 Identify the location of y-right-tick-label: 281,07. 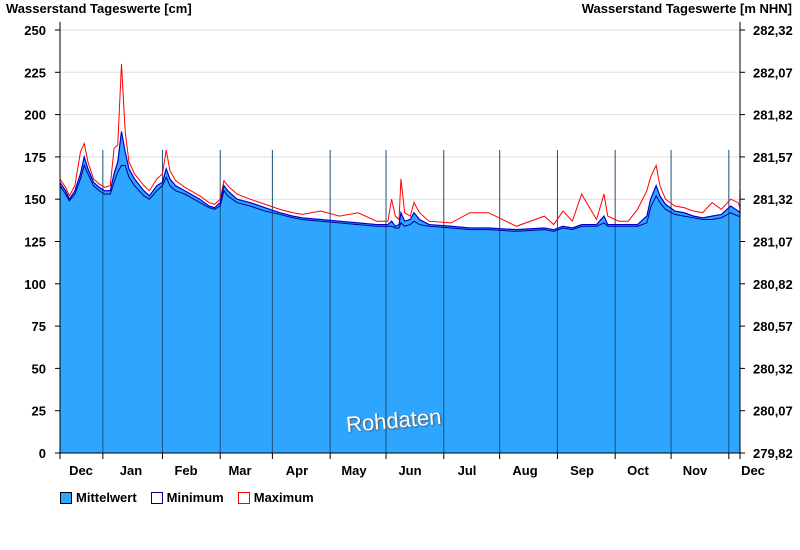
(773, 242).